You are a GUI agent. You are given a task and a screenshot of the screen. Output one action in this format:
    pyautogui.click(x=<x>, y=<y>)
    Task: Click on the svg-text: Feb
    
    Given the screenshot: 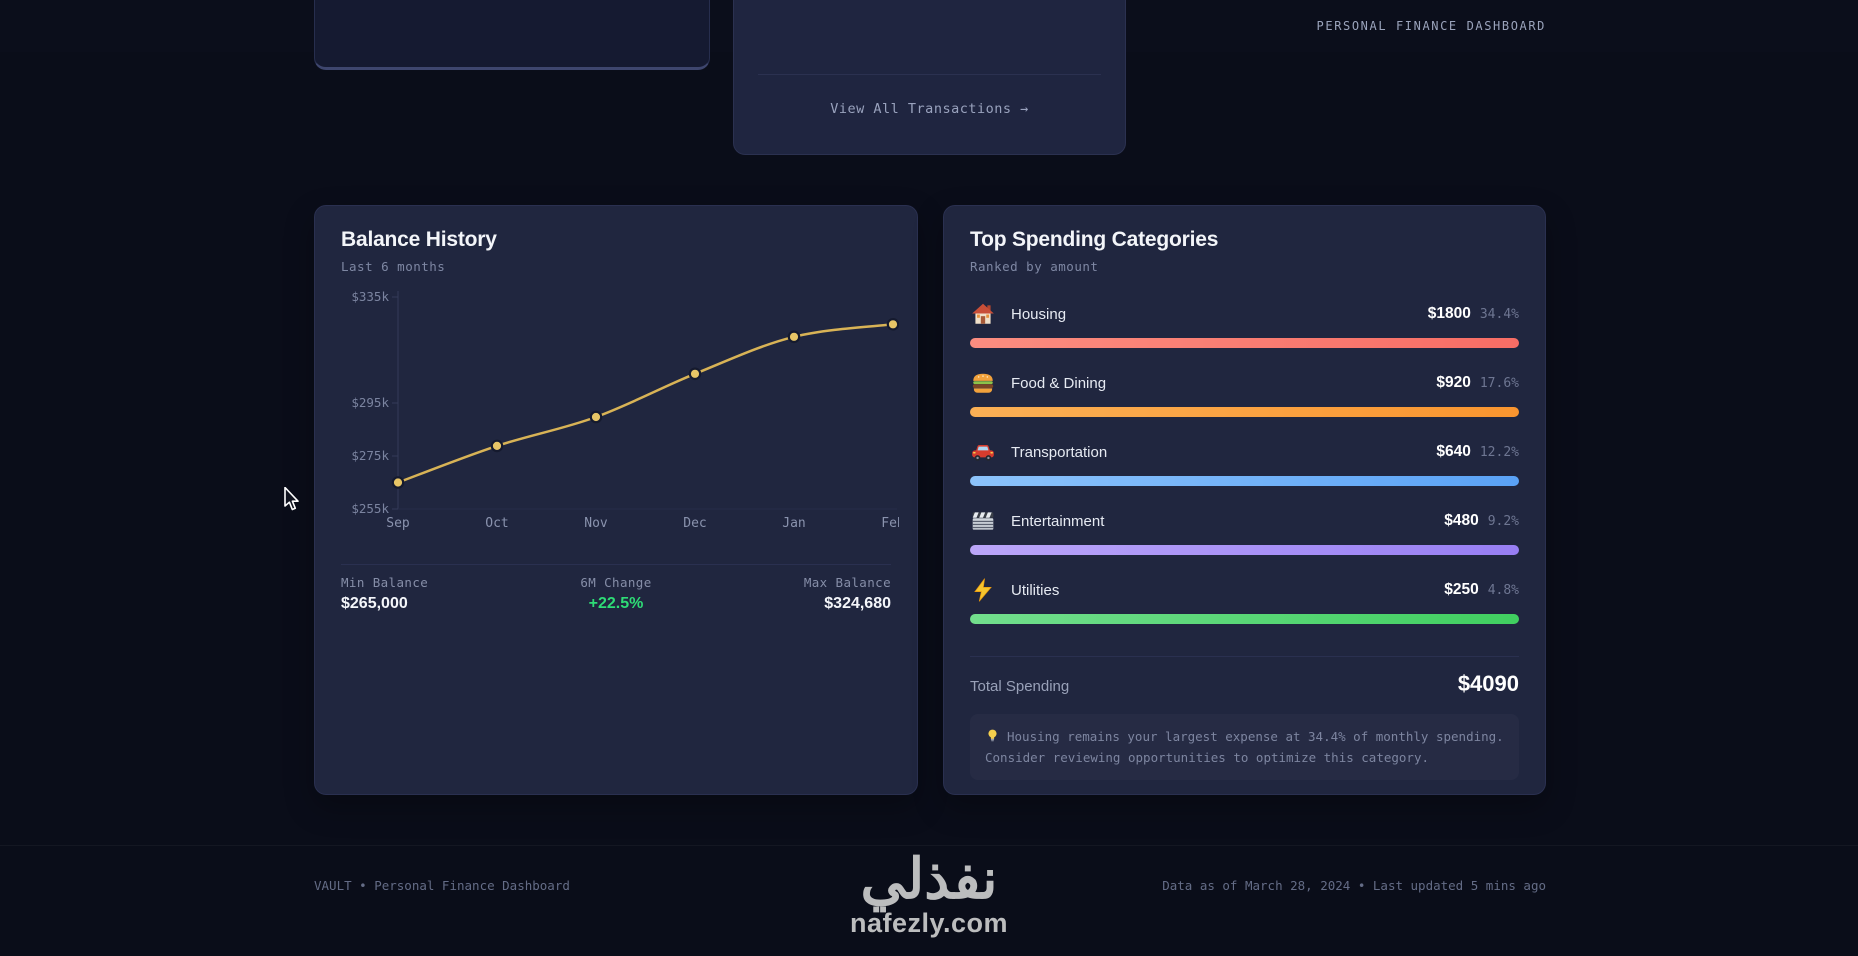 What is the action you would take?
    pyautogui.click(x=890, y=523)
    